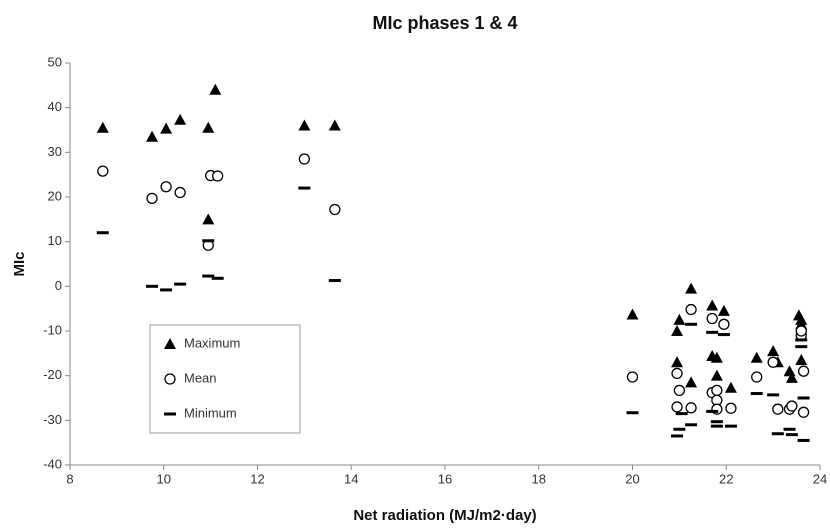 Image resolution: width=830 pixels, height=528 pixels. Describe the element at coordinates (52, 374) in the screenshot. I see `y-tick-label: -20` at that location.